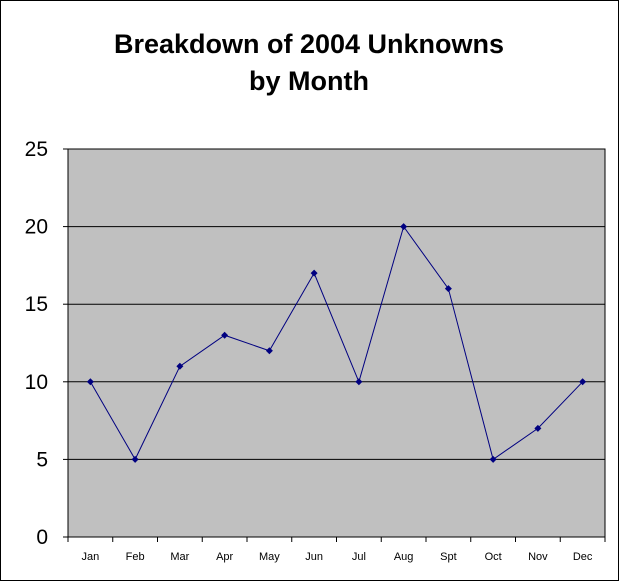  What do you see at coordinates (180, 366) in the screenshot?
I see `data-point-mar` at bounding box center [180, 366].